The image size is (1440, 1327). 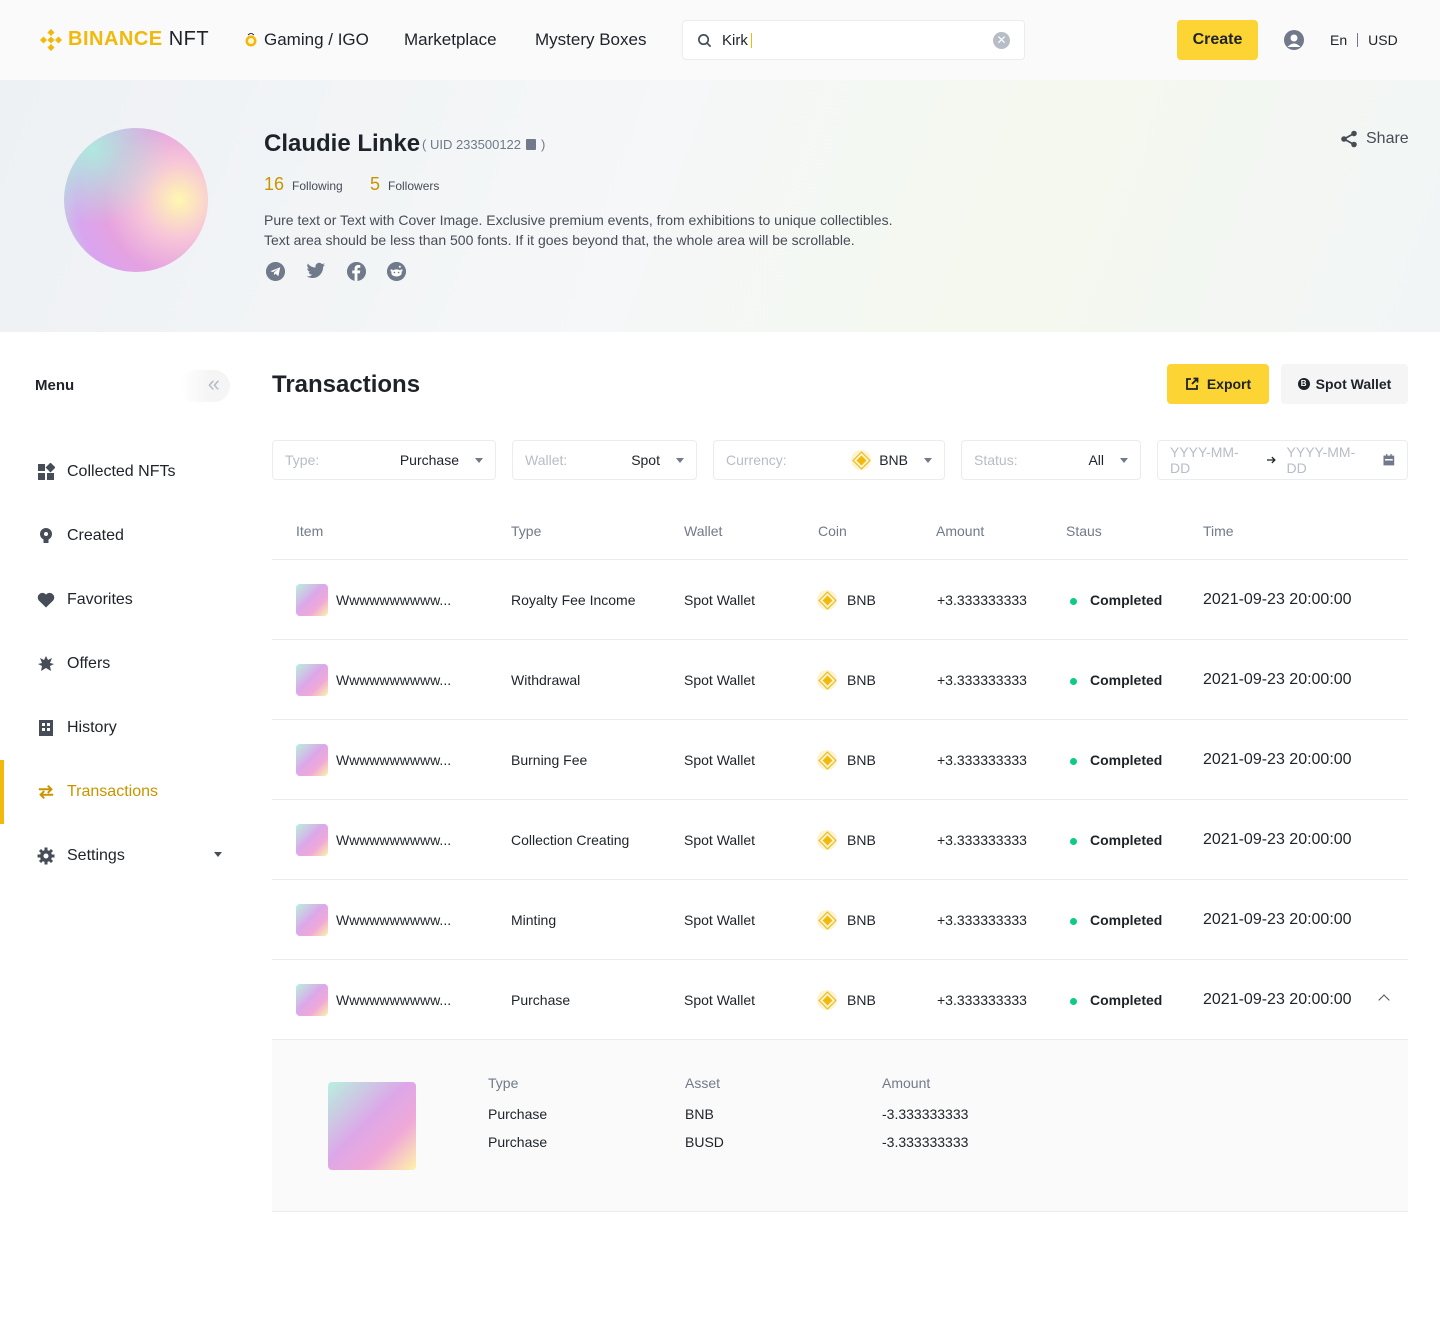 I want to click on detail-header-amount: Amount, so click(x=906, y=1083).